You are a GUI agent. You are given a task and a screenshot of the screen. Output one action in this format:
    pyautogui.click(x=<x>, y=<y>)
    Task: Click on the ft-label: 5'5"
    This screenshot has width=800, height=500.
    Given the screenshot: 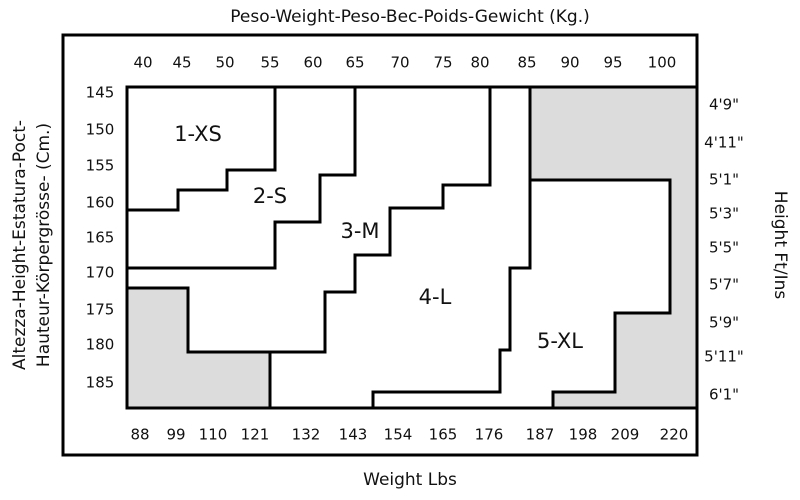 What is the action you would take?
    pyautogui.click(x=724, y=248)
    